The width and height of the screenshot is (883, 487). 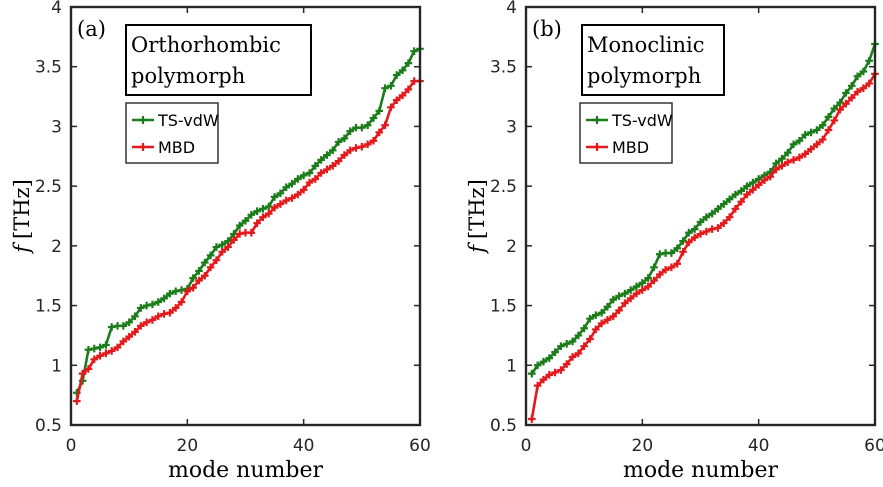 What do you see at coordinates (420, 446) in the screenshot?
I see `x-tick-label: 60` at bounding box center [420, 446].